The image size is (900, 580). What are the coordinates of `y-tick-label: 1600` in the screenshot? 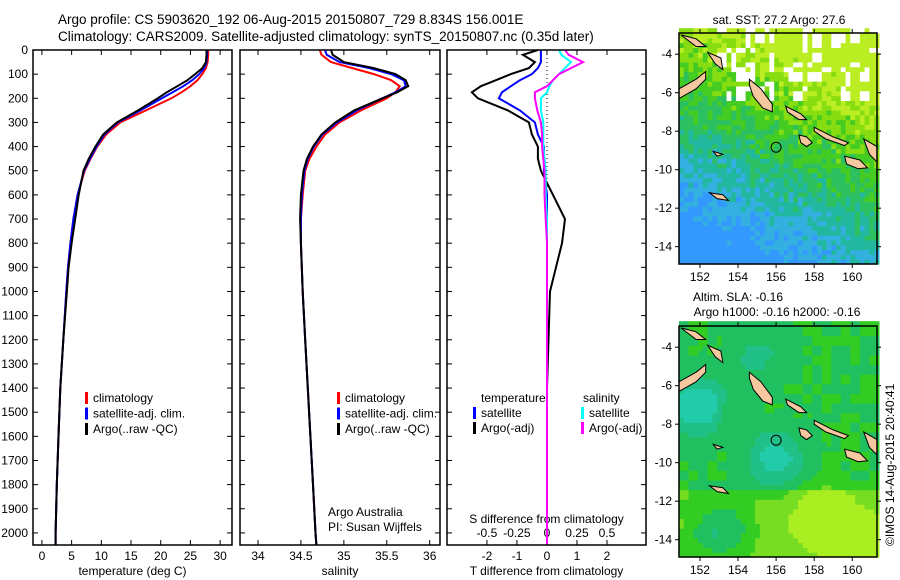 It's located at (14, 436).